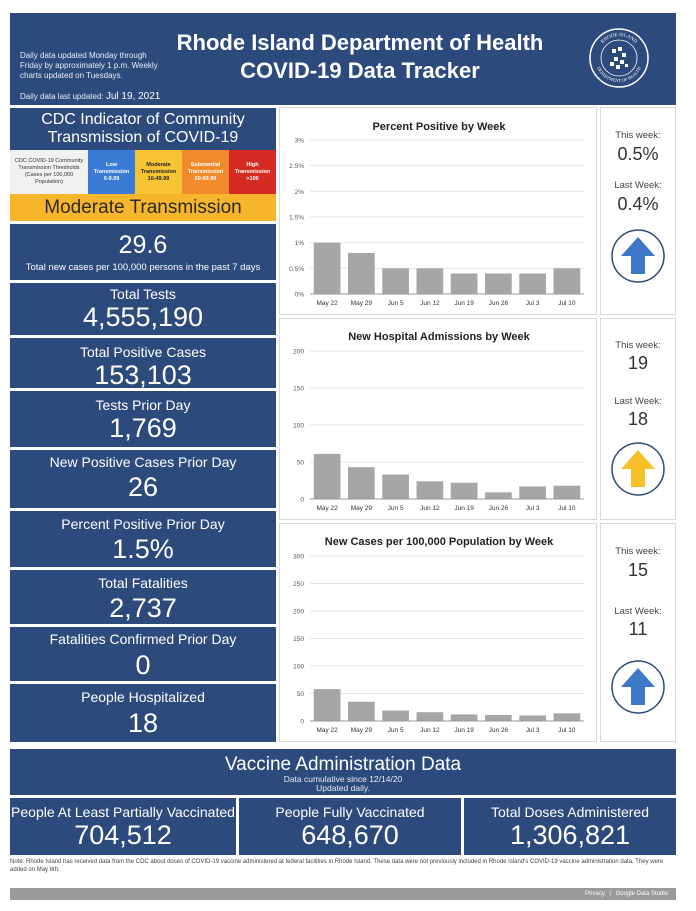 The image size is (696, 911). Describe the element at coordinates (143, 375) in the screenshot. I see `total-positive-value: 153,103` at that location.